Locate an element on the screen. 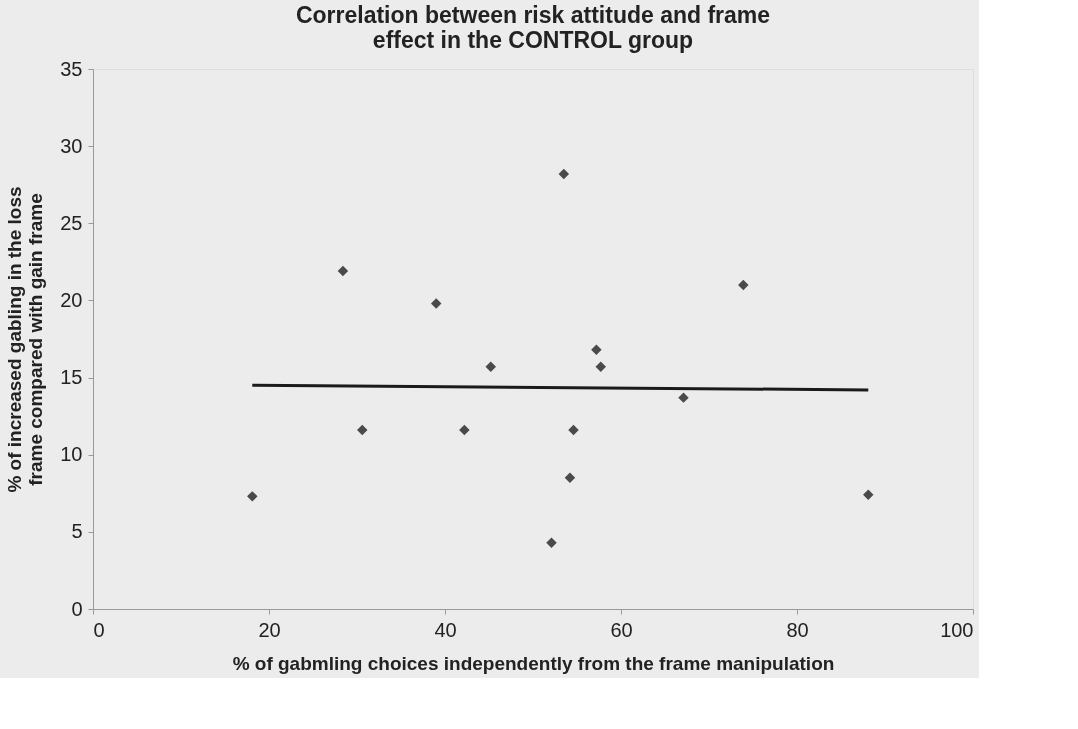  text: Correlation between risk attitude and frame is located at coordinates (533, 15).